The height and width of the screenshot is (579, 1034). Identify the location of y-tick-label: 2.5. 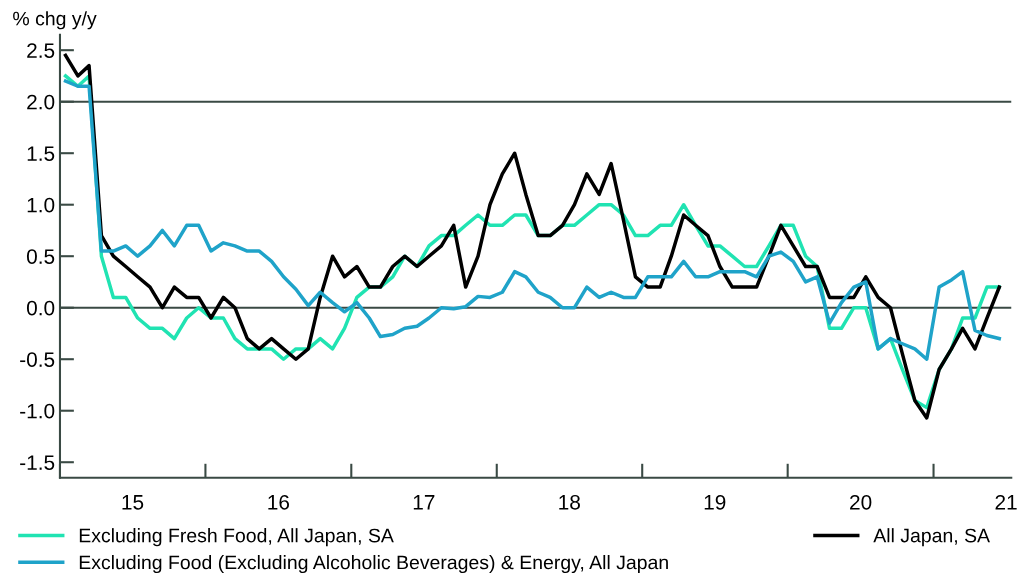
(41, 50).